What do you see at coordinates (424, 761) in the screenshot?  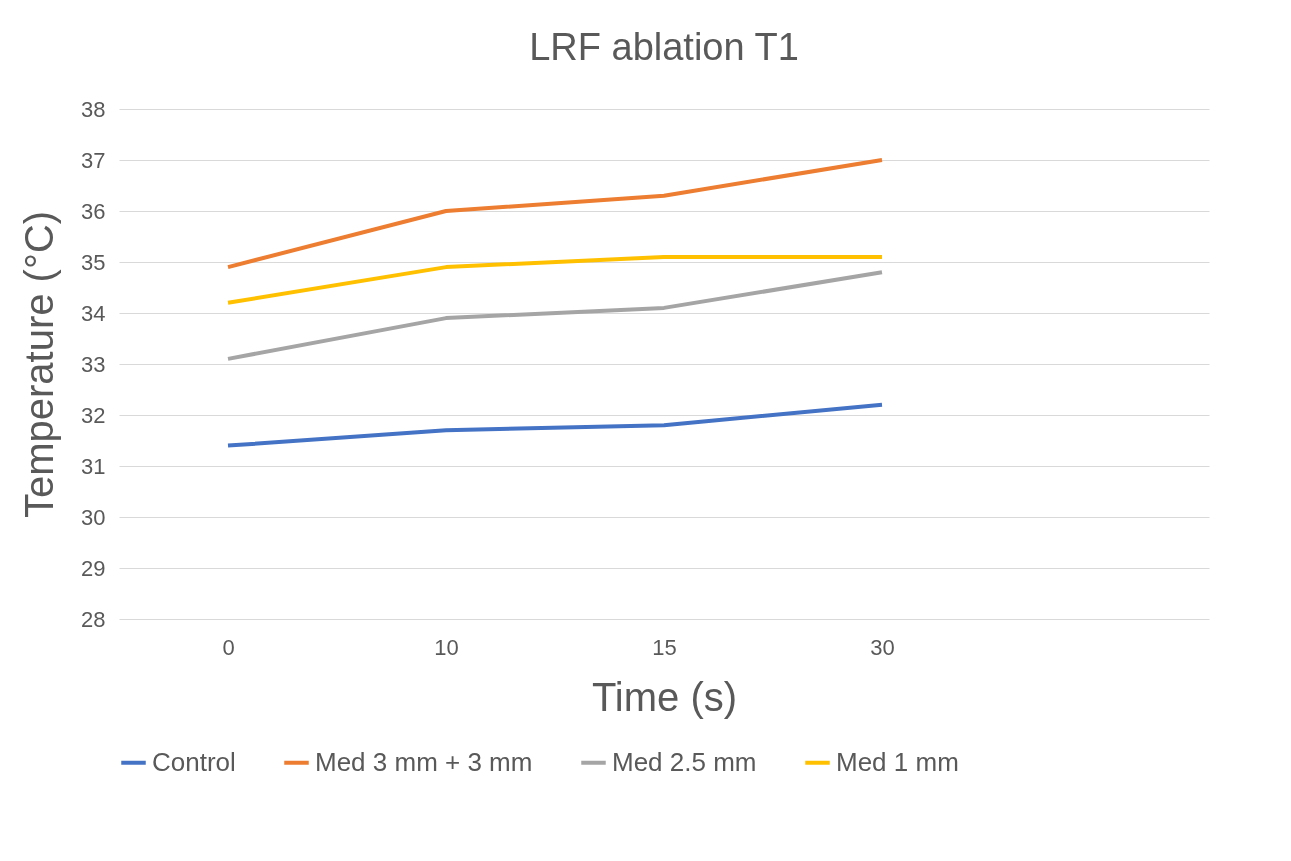 I see `legend-label: Med 3 mm + 3 mm` at bounding box center [424, 761].